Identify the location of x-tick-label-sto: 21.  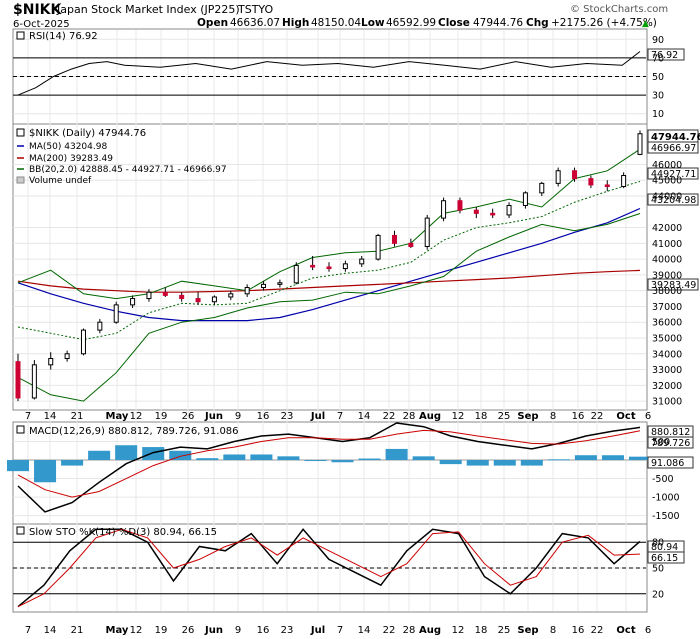
(77, 630).